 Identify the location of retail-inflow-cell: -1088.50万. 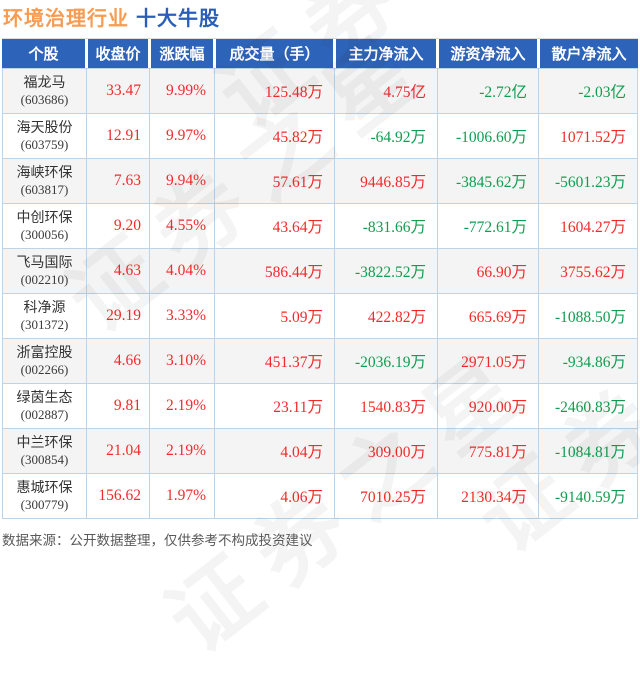
(587, 316).